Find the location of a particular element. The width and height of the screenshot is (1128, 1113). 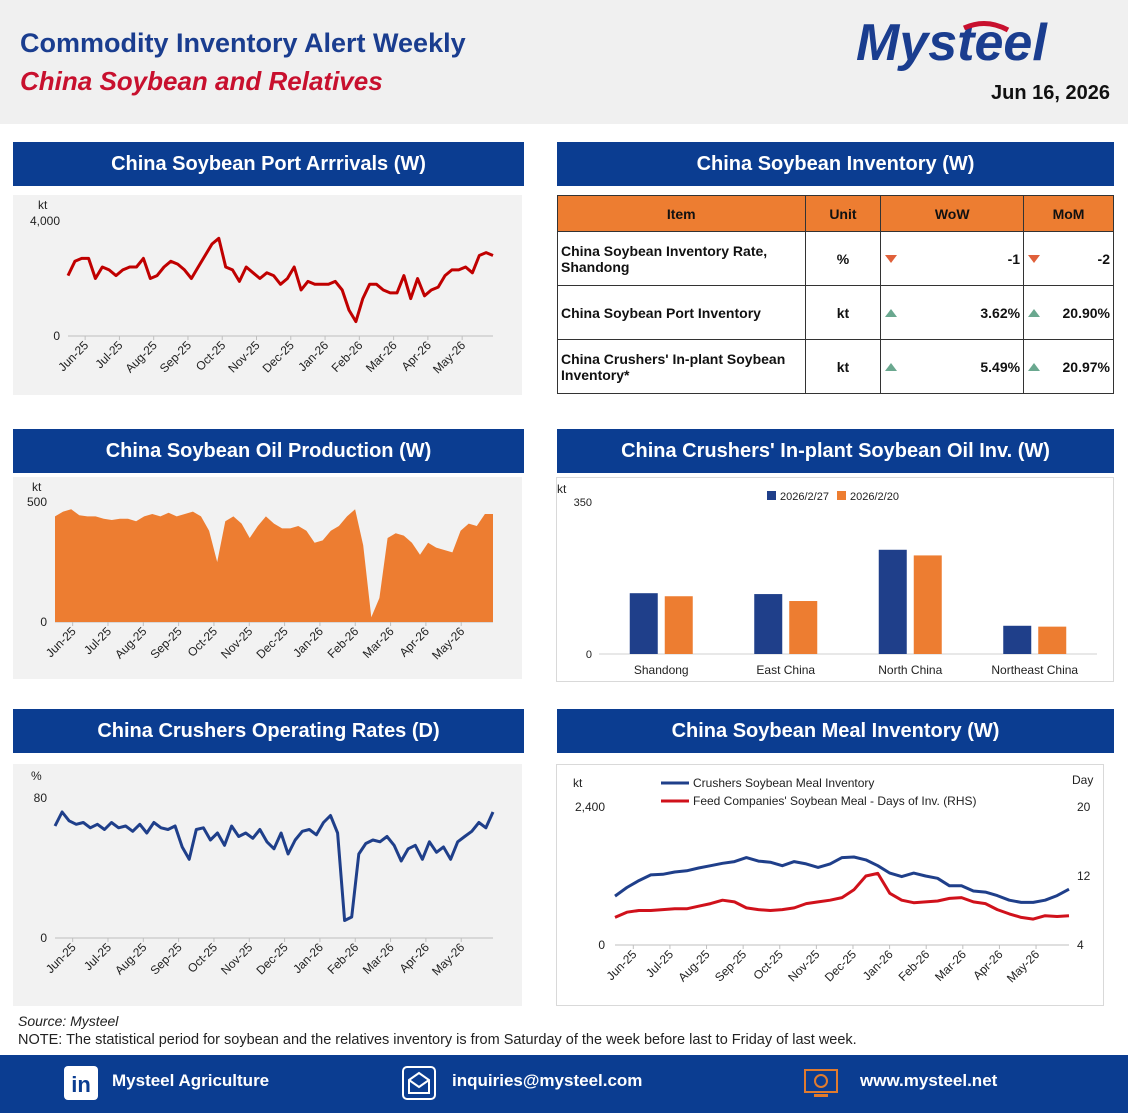

row-mom: 20.90% is located at coordinates (1086, 312).